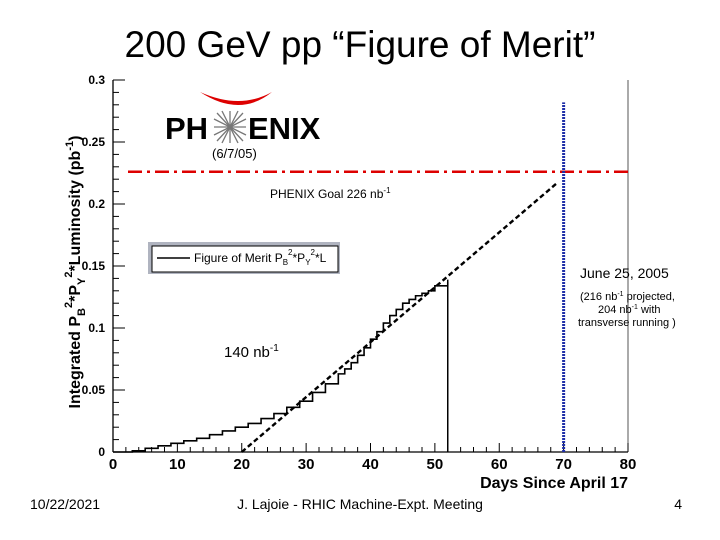 Image resolution: width=720 pixels, height=540 pixels. I want to click on y-tick-label: 0.2, so click(96, 204).